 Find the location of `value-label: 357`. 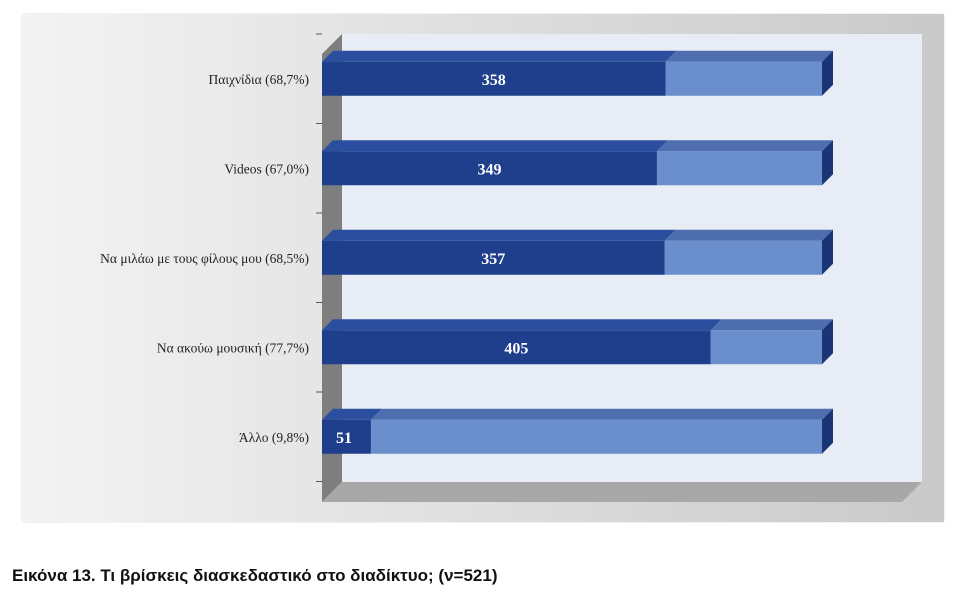

value-label: 357 is located at coordinates (493, 259).